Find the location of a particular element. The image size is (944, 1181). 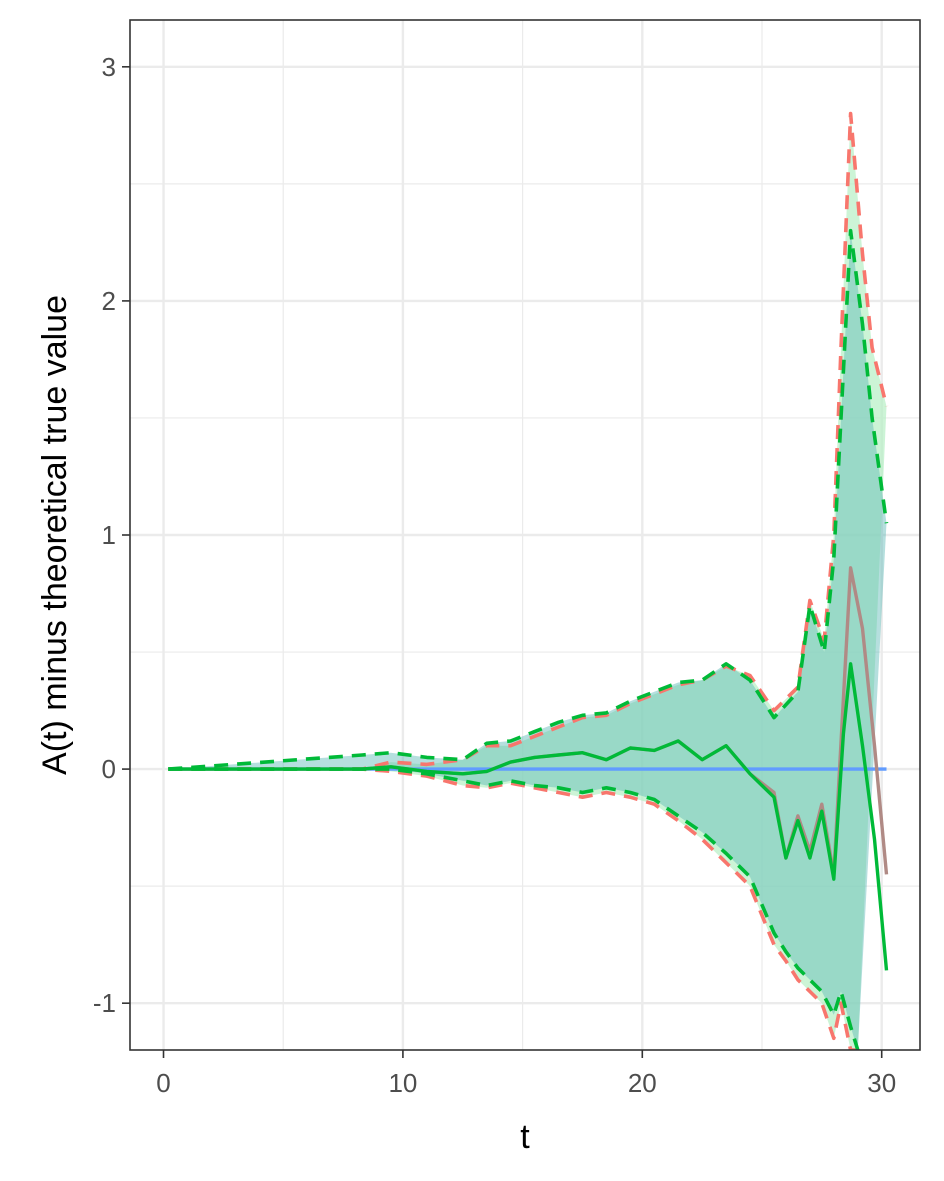

y-tick-label: -1 is located at coordinates (104, 1003).